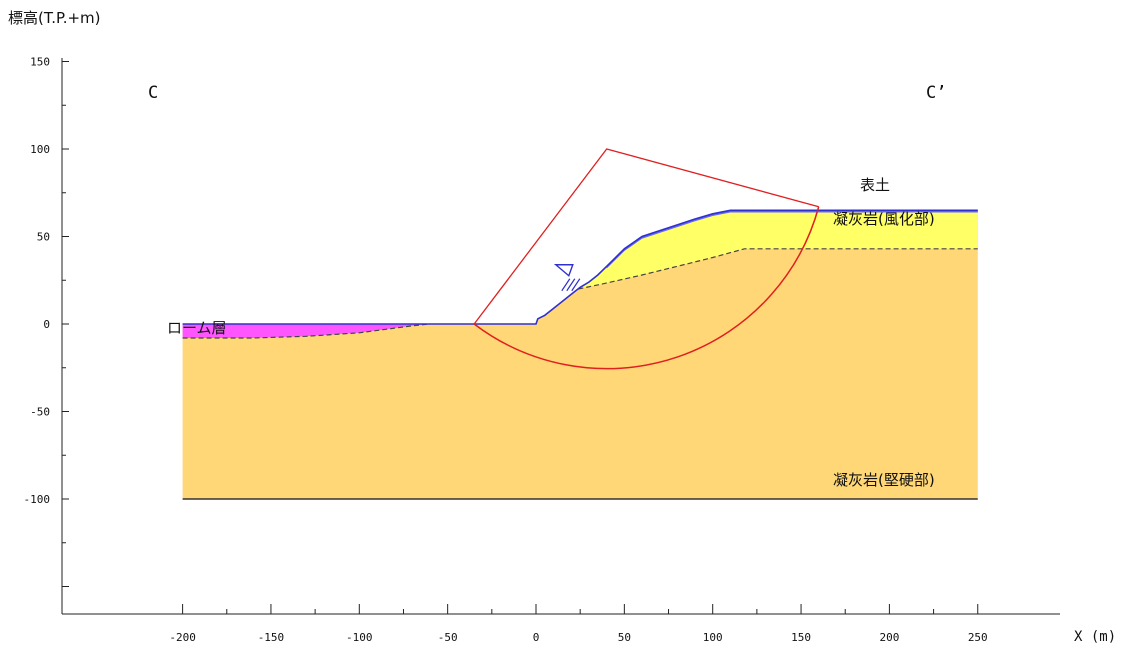 This screenshot has height=652, width=1133. What do you see at coordinates (801, 637) in the screenshot?
I see `x-tick-label: 150` at bounding box center [801, 637].